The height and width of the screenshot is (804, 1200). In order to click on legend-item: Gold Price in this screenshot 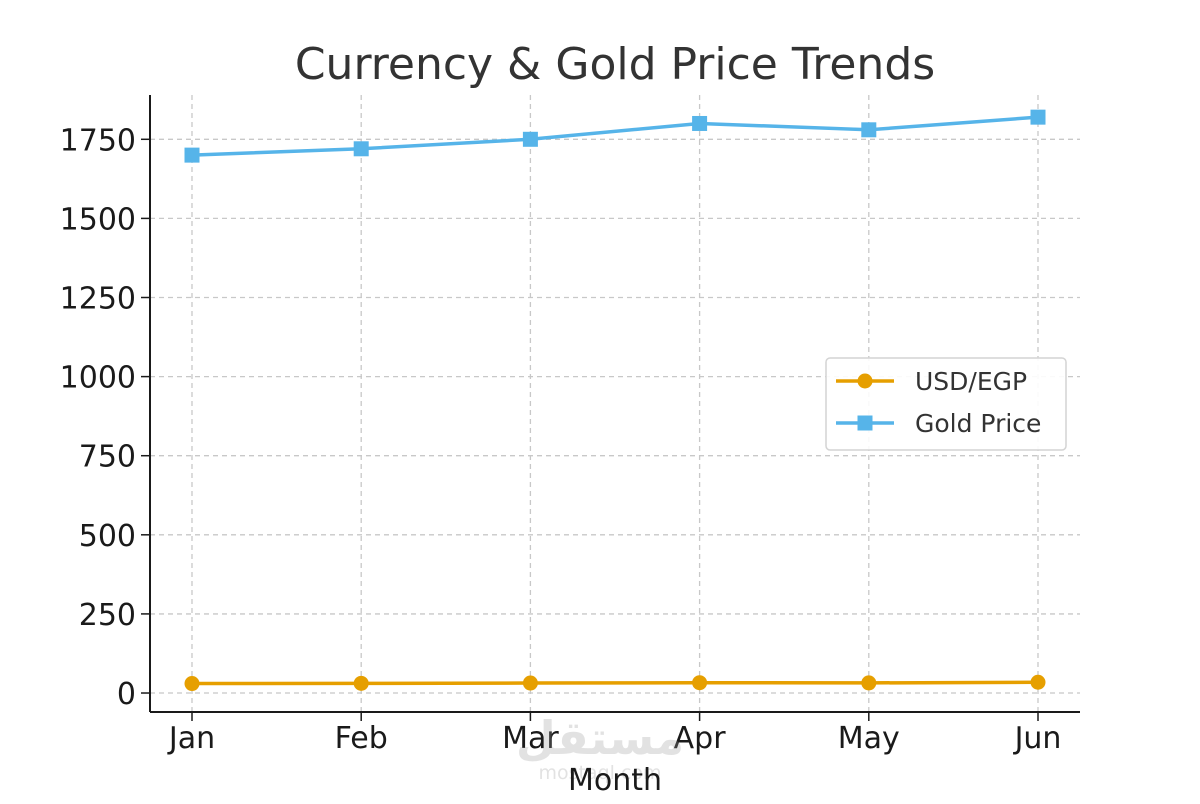, I will do `click(938, 423)`.